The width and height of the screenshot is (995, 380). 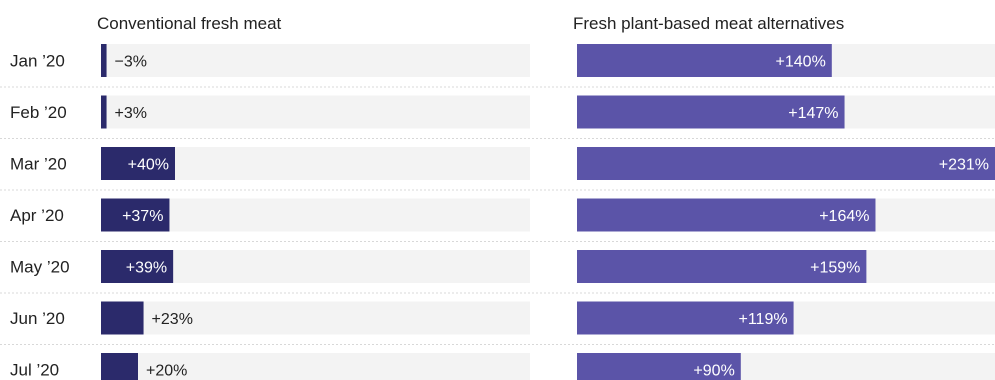 What do you see at coordinates (713, 371) in the screenshot?
I see `data-label: +90%` at bounding box center [713, 371].